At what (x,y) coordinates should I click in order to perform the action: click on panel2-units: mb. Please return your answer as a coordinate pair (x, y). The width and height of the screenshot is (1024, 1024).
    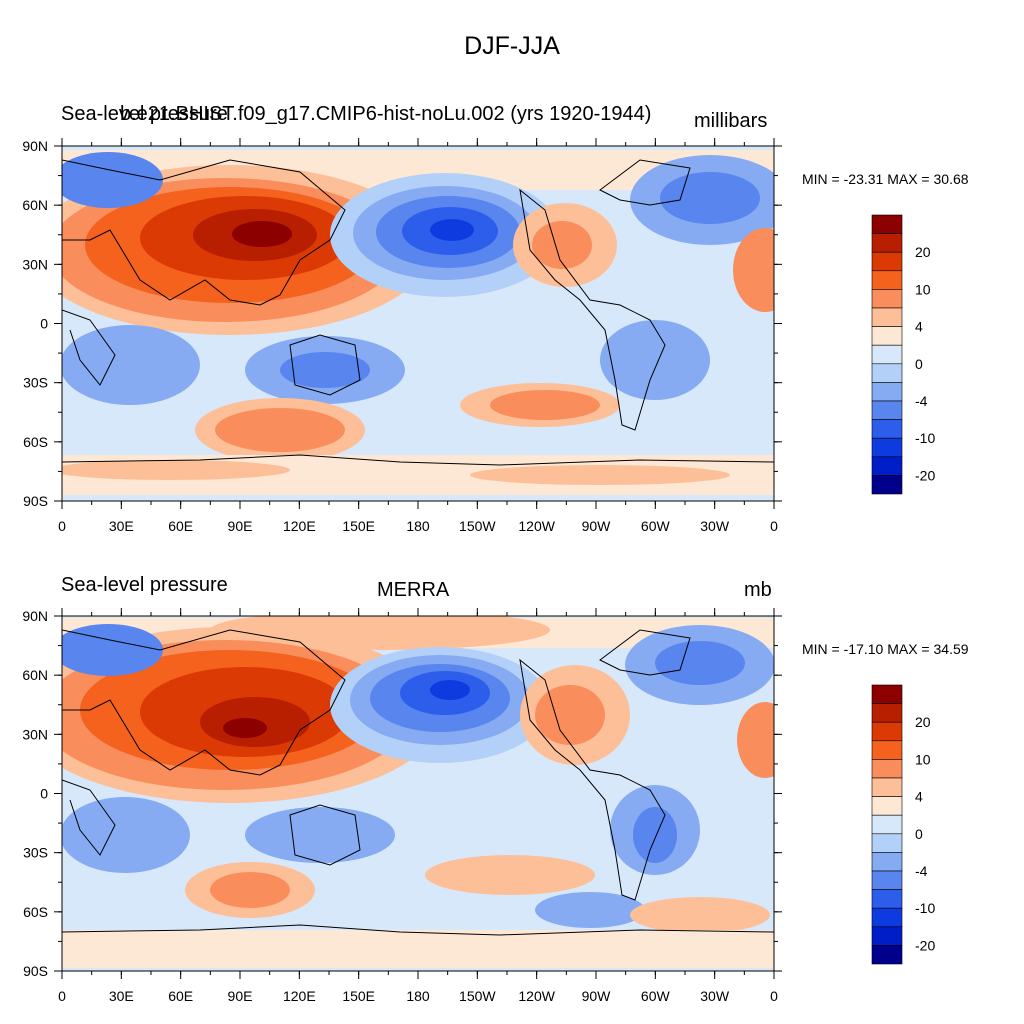
    Looking at the image, I should click on (758, 590).